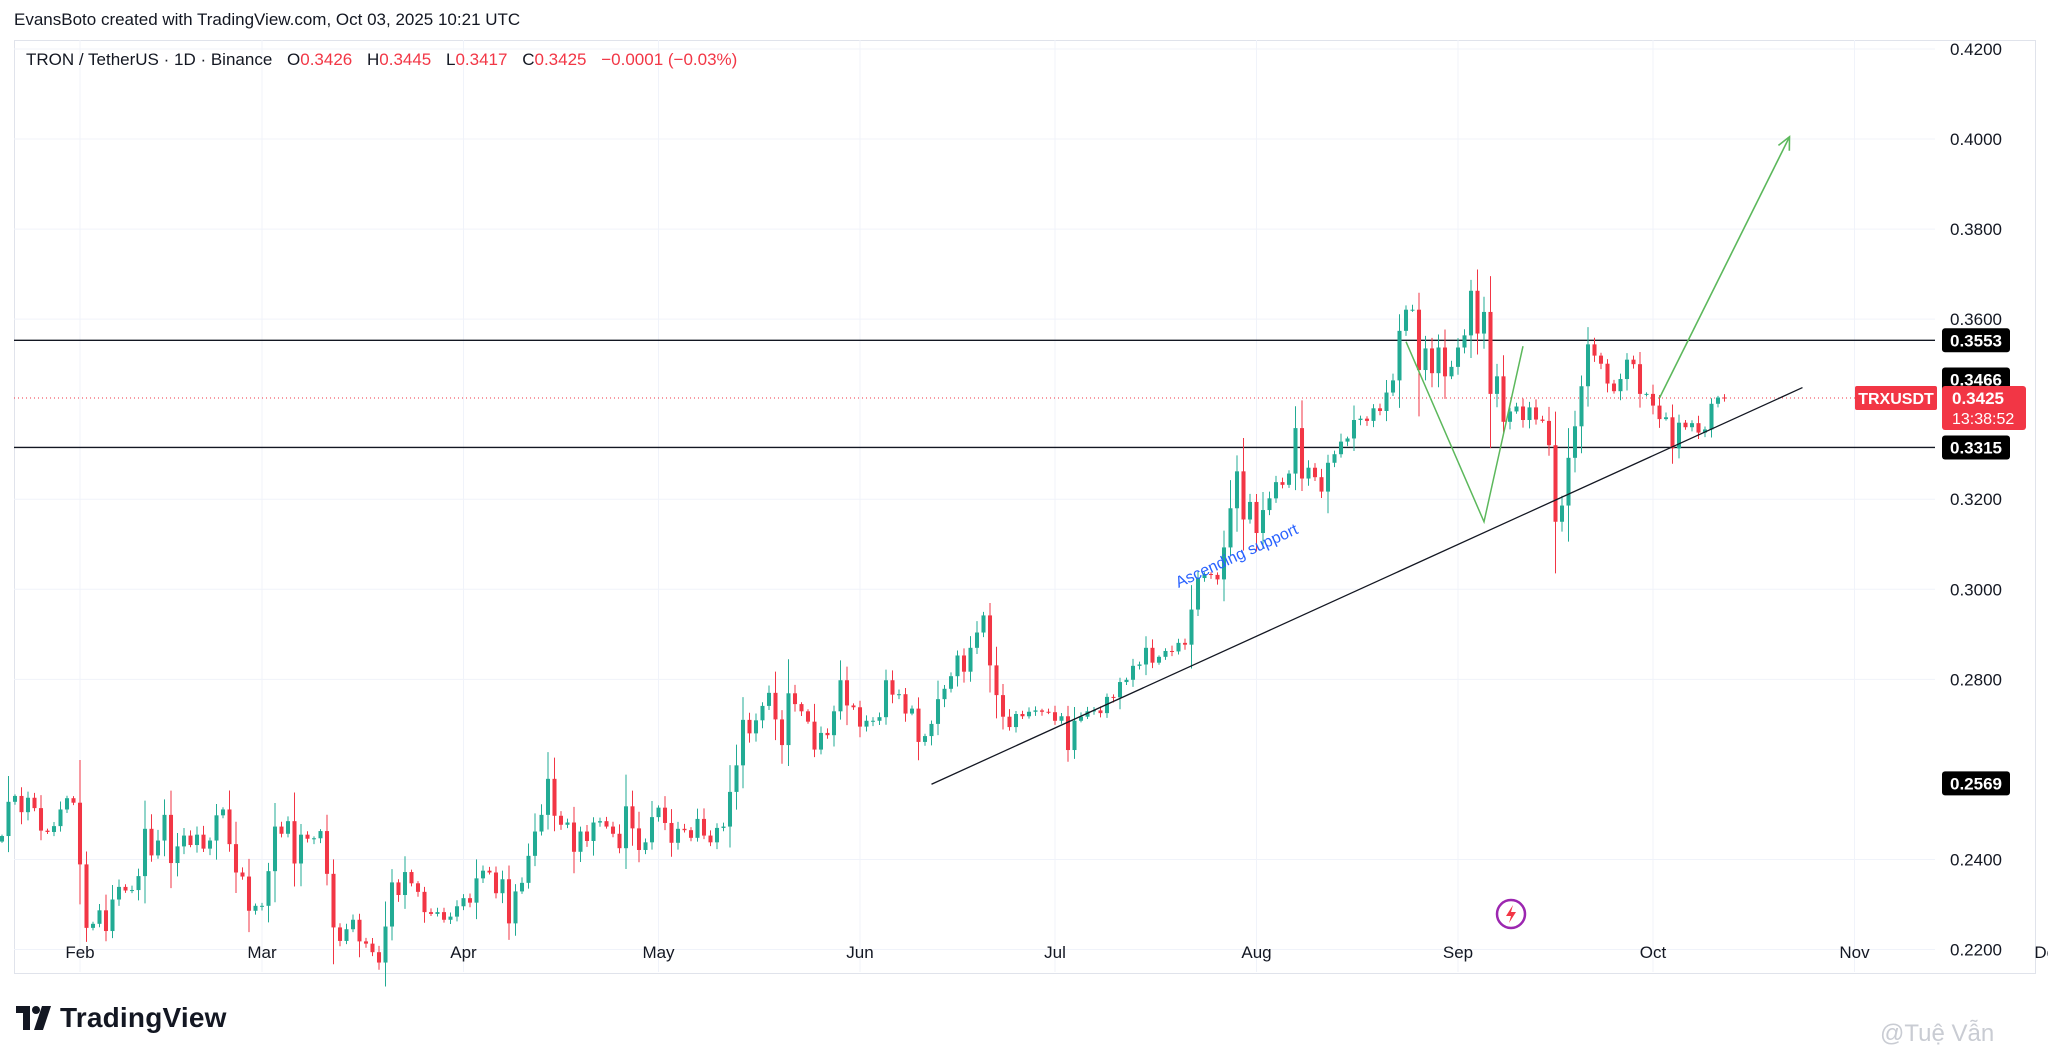 The height and width of the screenshot is (1060, 2048). I want to click on x-tick-label: Dec, so click(2041, 952).